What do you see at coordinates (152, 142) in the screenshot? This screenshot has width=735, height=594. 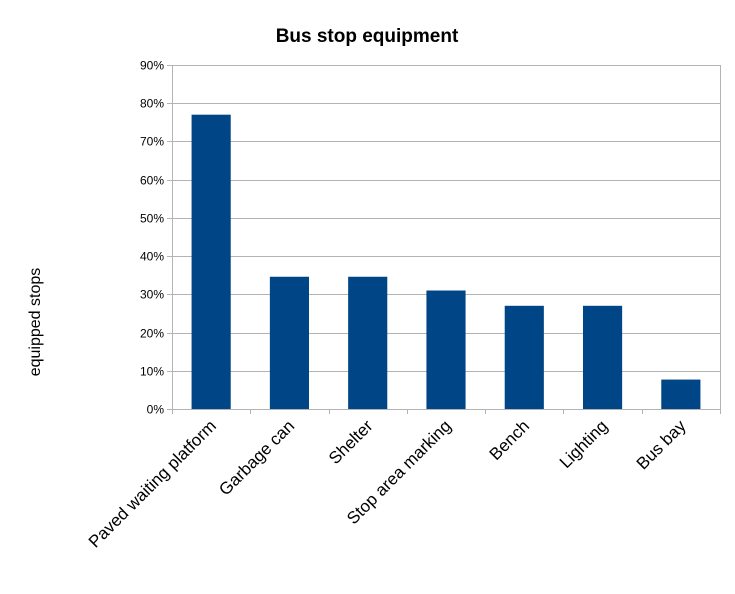 I see `y-tick-label: 70%` at bounding box center [152, 142].